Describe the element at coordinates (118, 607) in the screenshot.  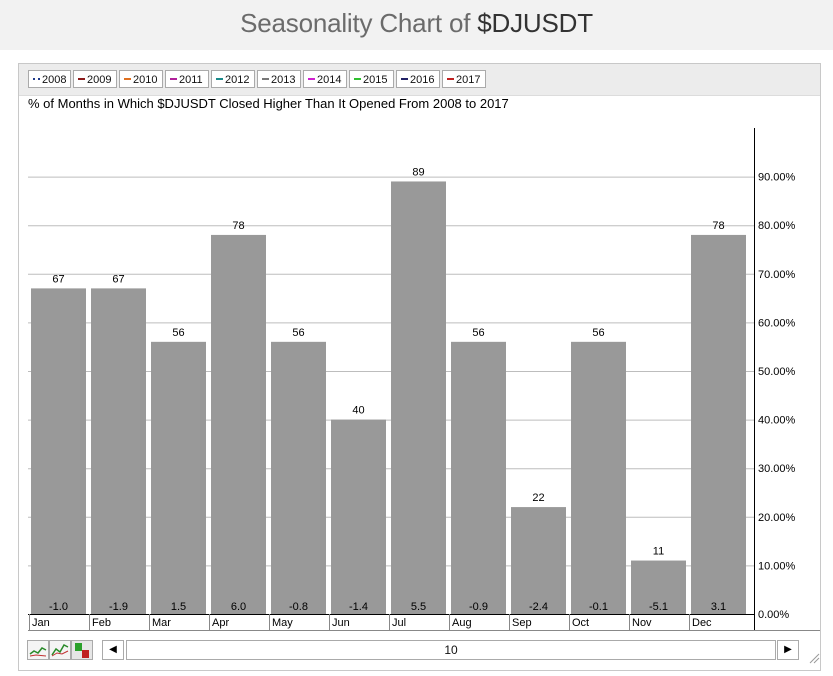
I see `avg-change-label: -1.9` at that location.